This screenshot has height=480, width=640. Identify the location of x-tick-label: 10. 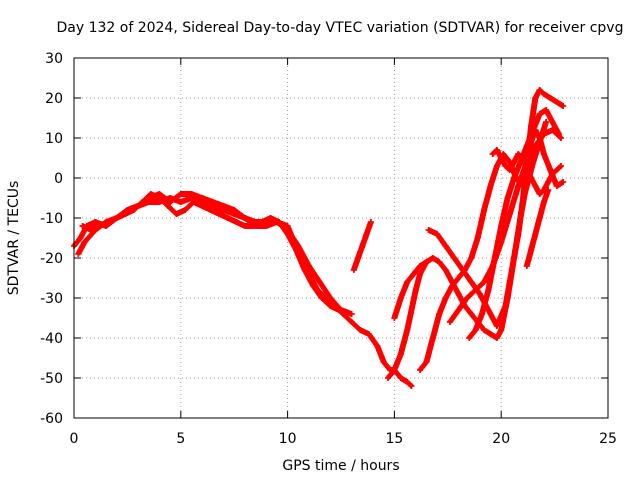
(288, 439).